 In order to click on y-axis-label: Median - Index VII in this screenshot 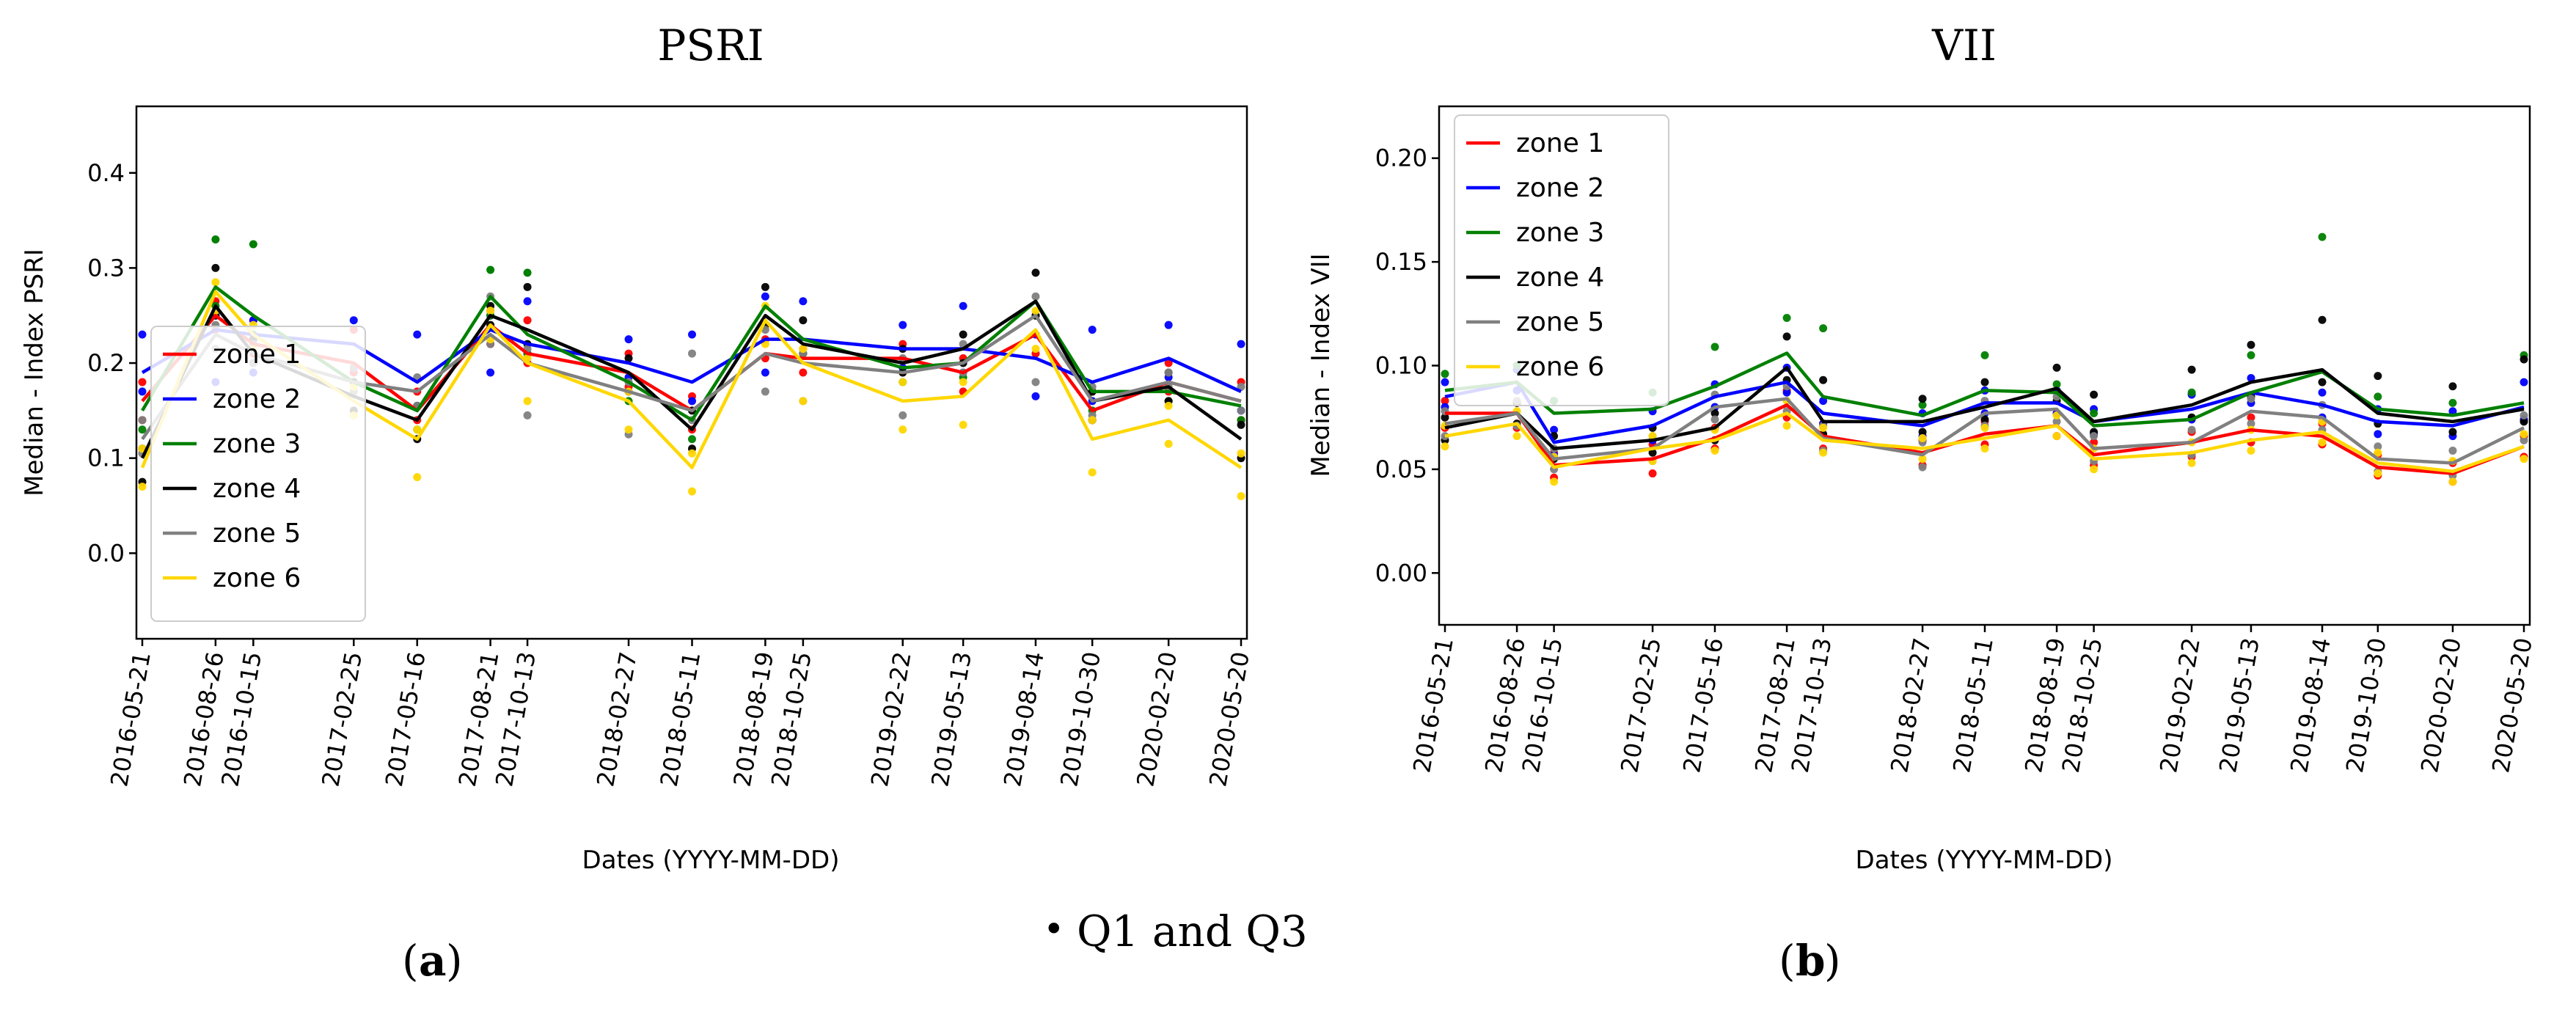, I will do `click(1321, 365)`.